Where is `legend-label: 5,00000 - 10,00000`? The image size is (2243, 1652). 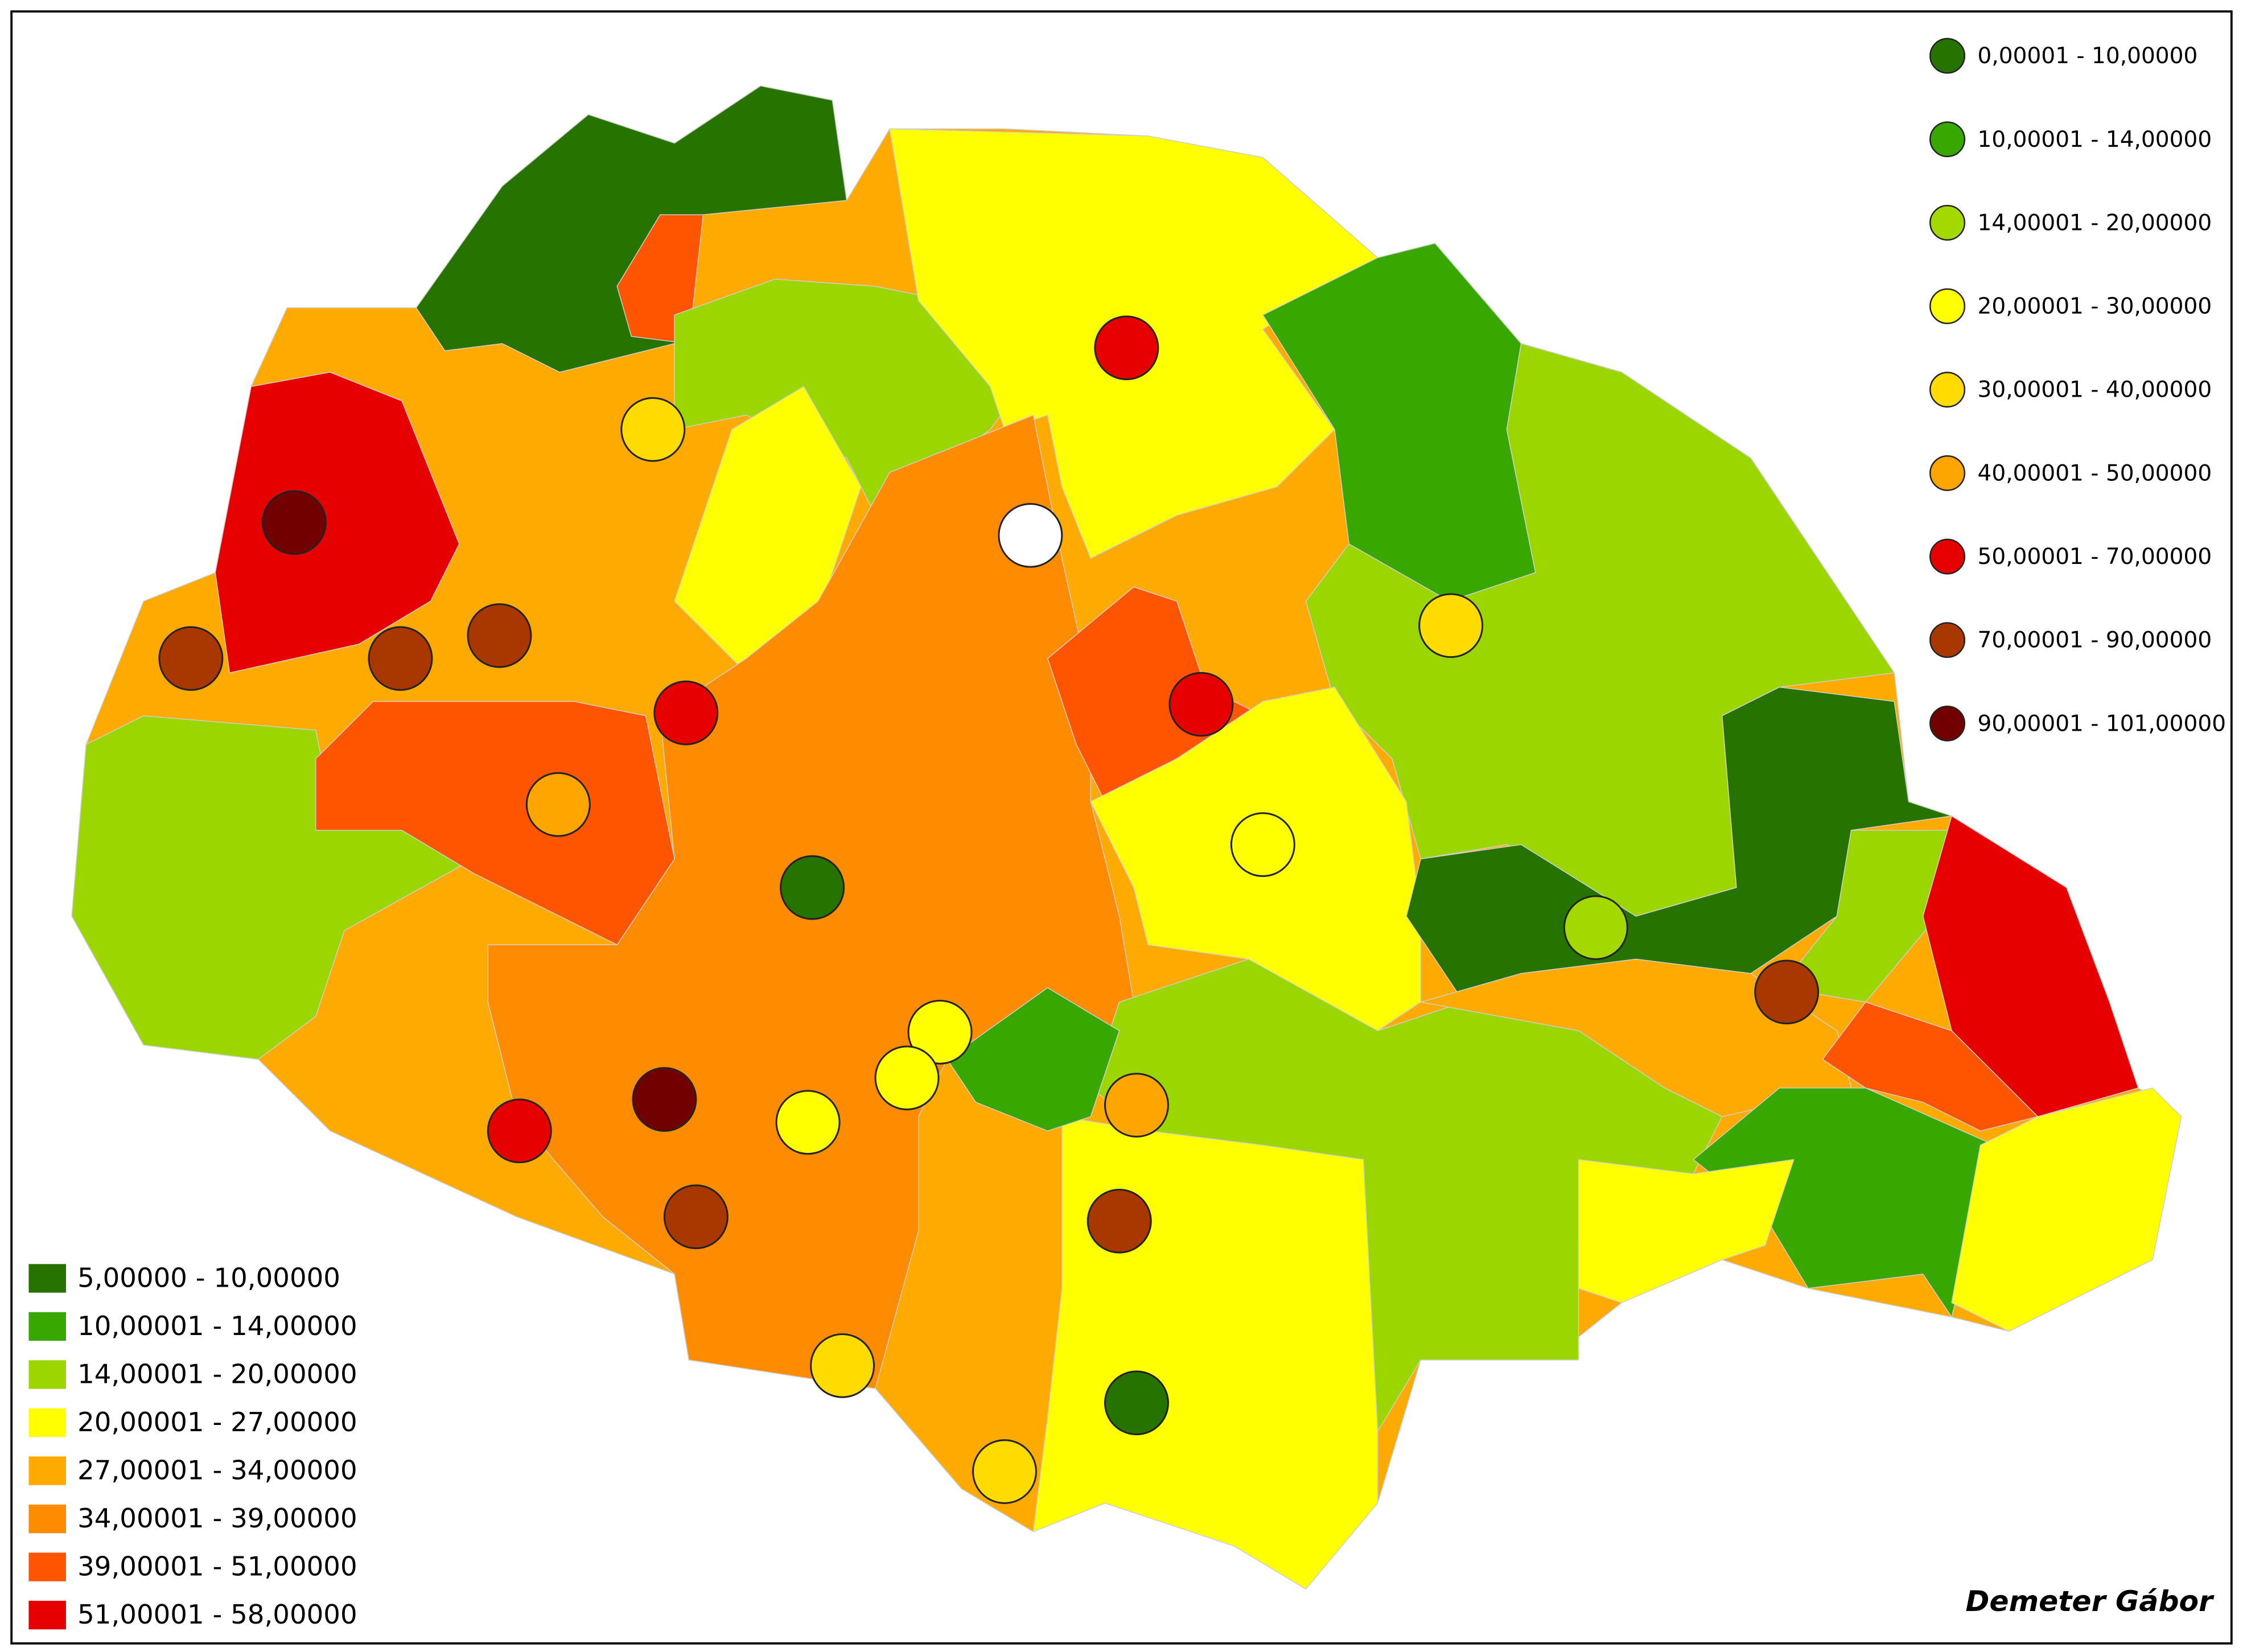
legend-label: 5,00000 - 10,00000 is located at coordinates (208, 1278).